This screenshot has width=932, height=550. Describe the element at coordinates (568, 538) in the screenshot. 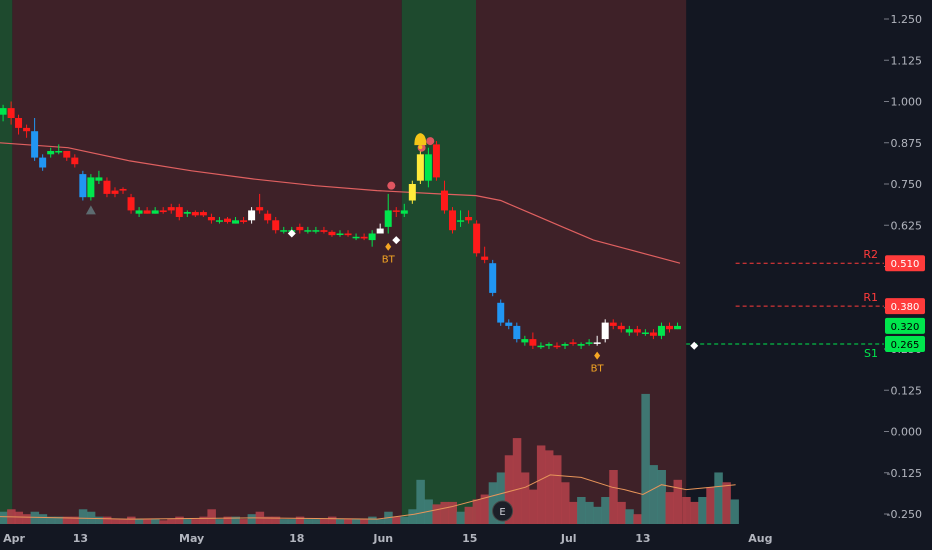

I see `time-tick-label: Jul` at that location.